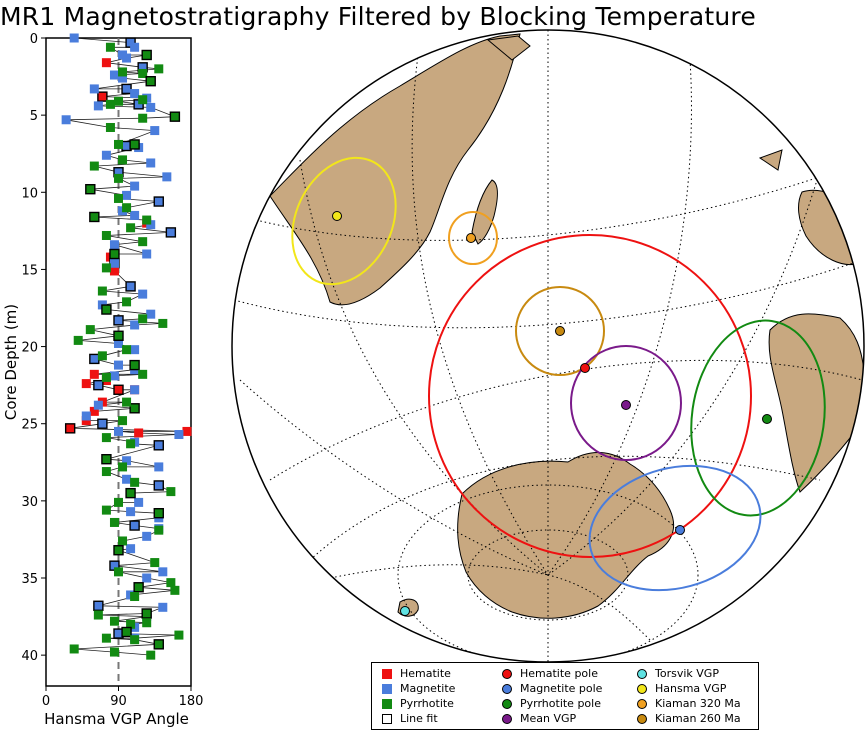  I want to click on kiaman-320-marker, so click(471, 238).